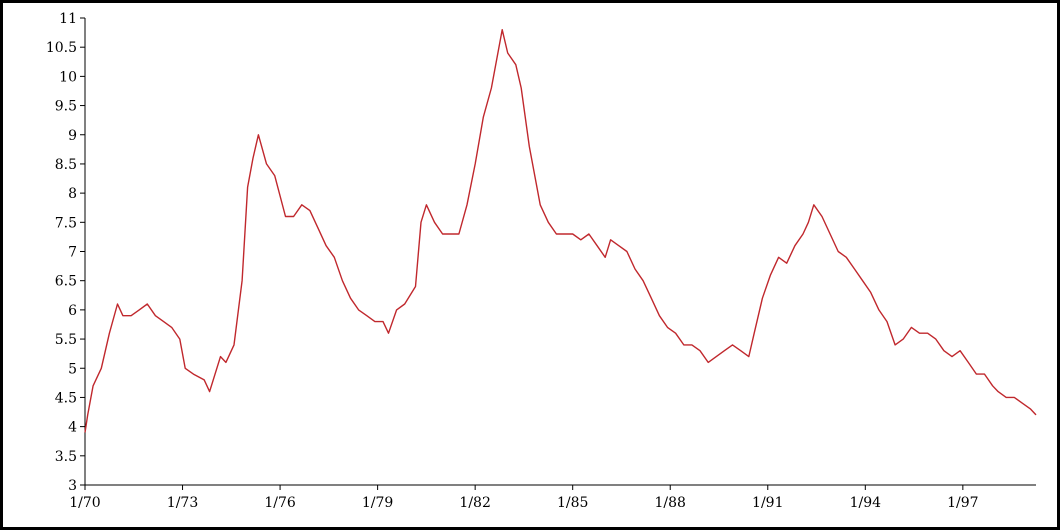 The width and height of the screenshot is (1060, 530). I want to click on y-axis-ticks: 3 3.5 4 4.5 5 5.5 6 6.5 7 7.5 8 8.5 9 9.5 10 10.5 11, so click(65, 252).